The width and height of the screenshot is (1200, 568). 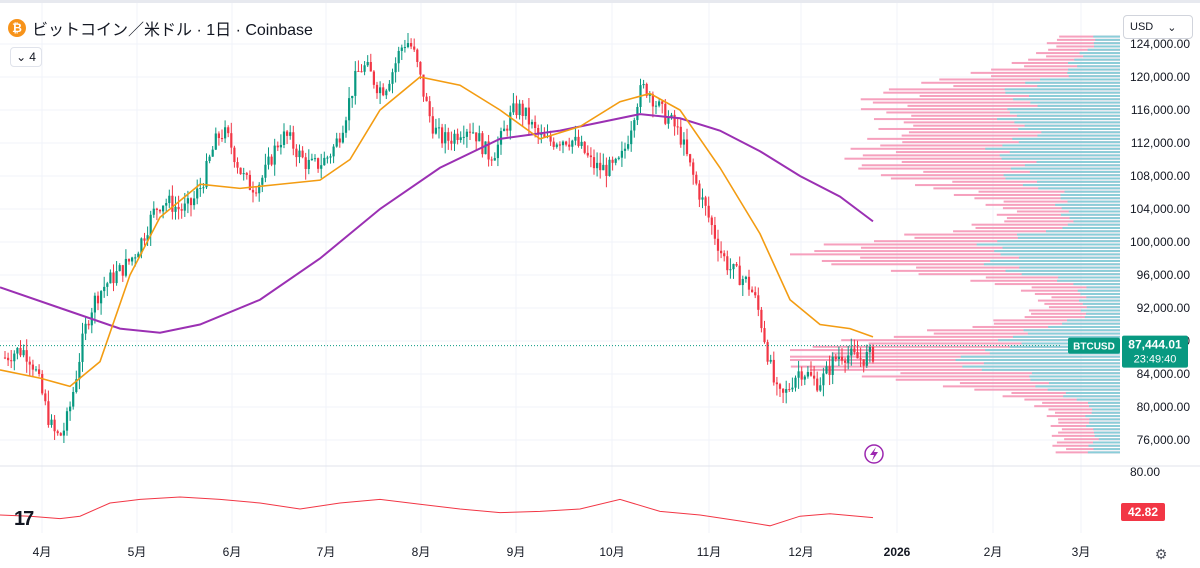 I want to click on rsi-axis-label: 80.00, so click(x=1145, y=472).